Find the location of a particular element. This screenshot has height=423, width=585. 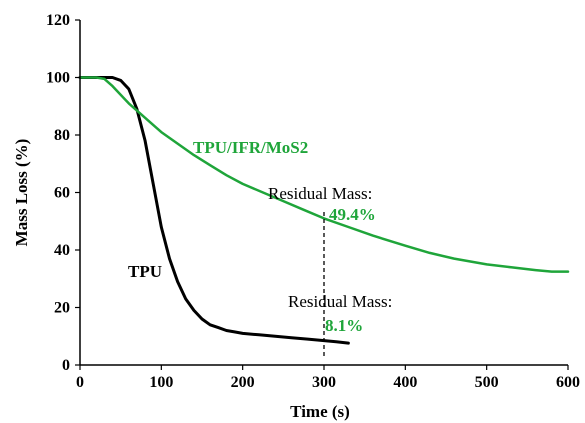

y-axis-title: Mass Loss (%) is located at coordinates (21, 193).